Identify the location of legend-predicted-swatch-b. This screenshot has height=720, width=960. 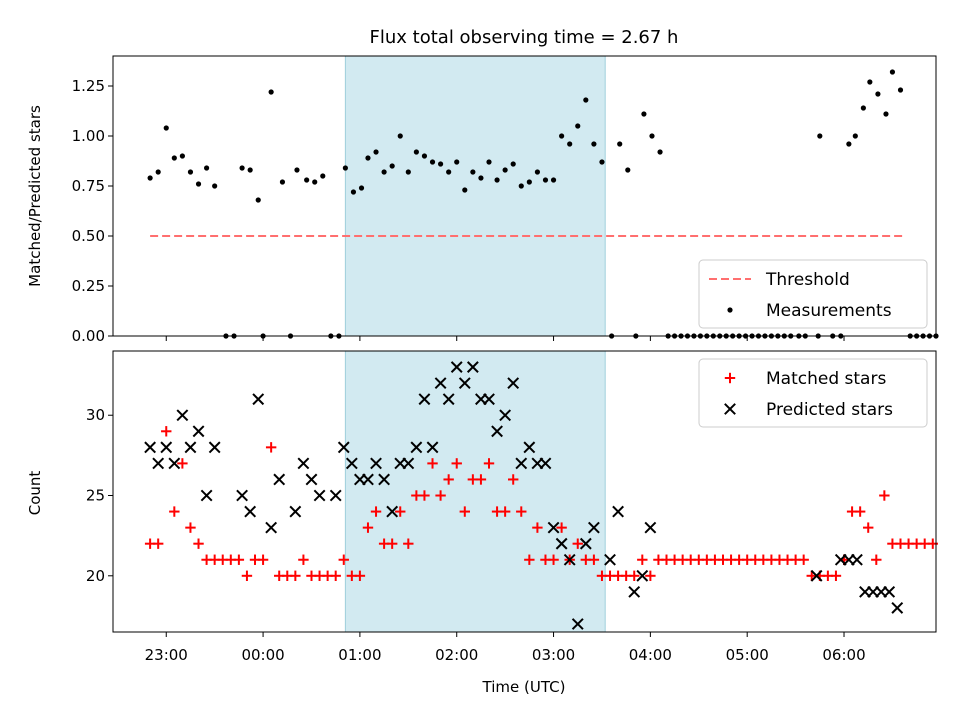
(730, 409).